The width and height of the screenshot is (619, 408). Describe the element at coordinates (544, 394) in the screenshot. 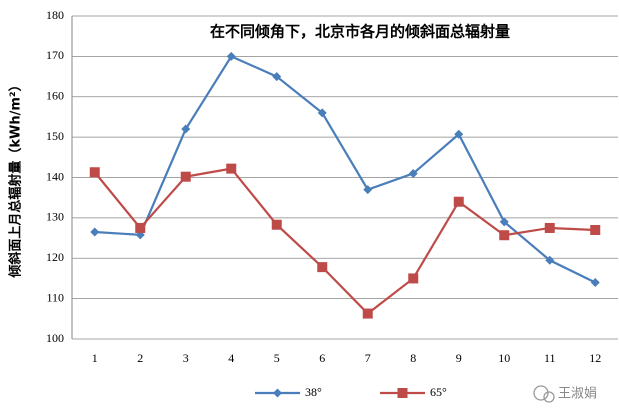

I see `watermark-icon` at that location.